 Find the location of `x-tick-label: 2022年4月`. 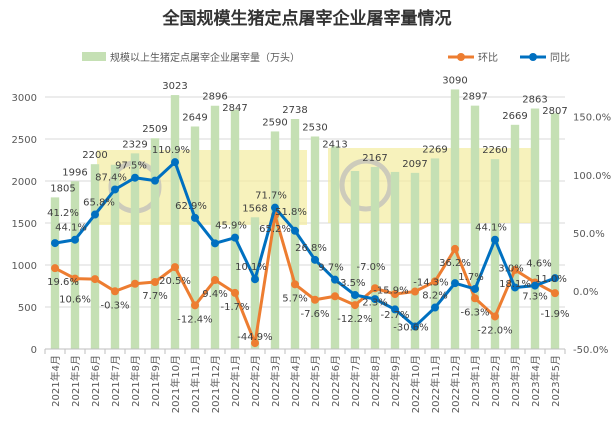

x-tick-label: 2022年4月 is located at coordinates (295, 381).